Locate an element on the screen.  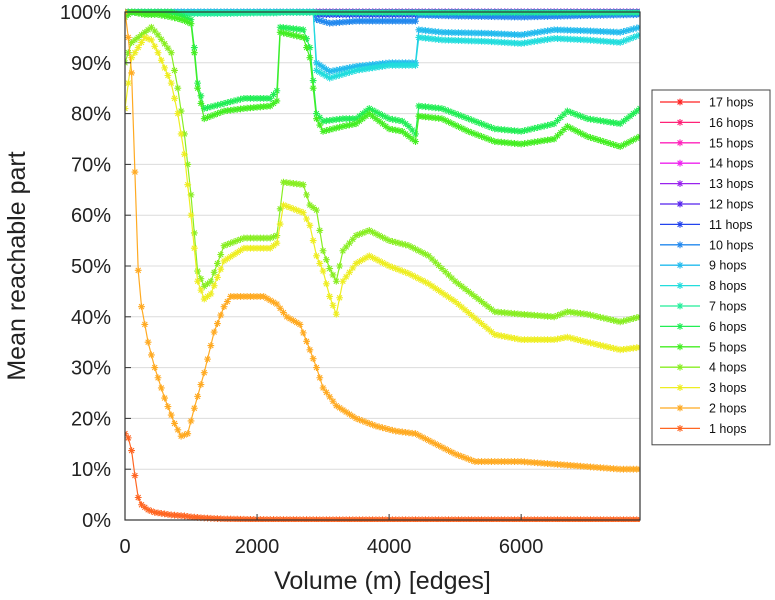
y-tick-label: 90% is located at coordinates (91, 64).